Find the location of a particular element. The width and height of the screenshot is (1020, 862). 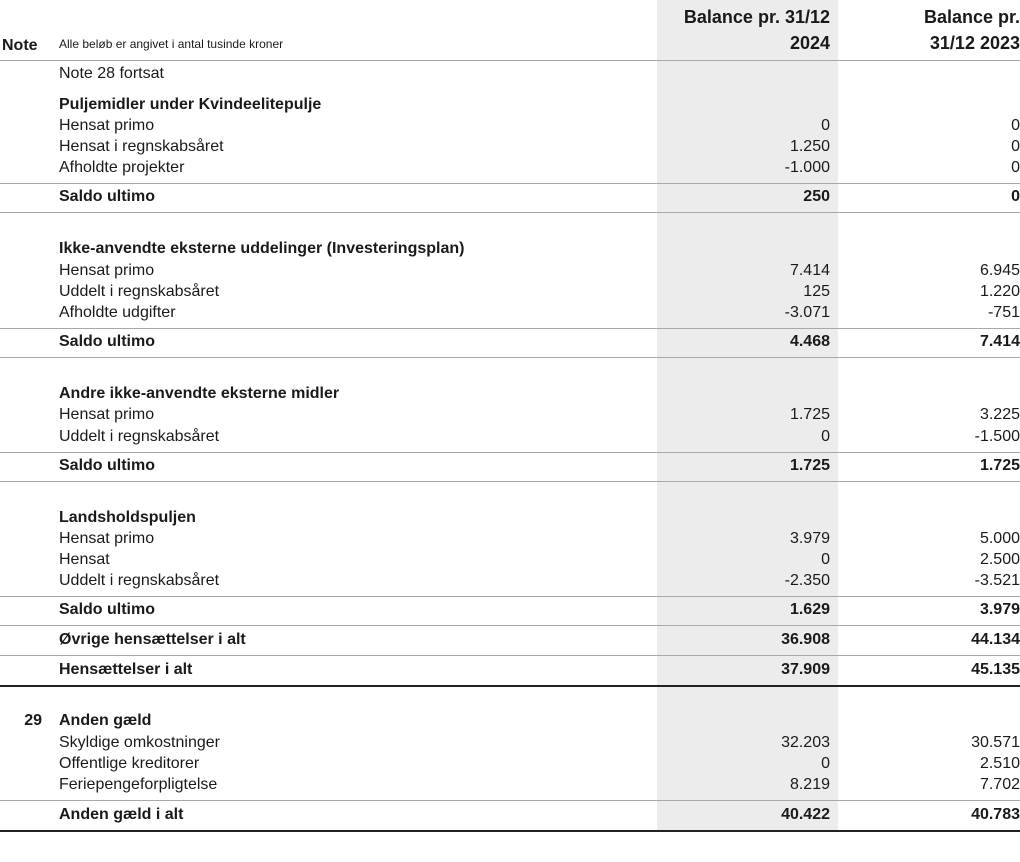

value-2023: 1.725 is located at coordinates (999, 465).